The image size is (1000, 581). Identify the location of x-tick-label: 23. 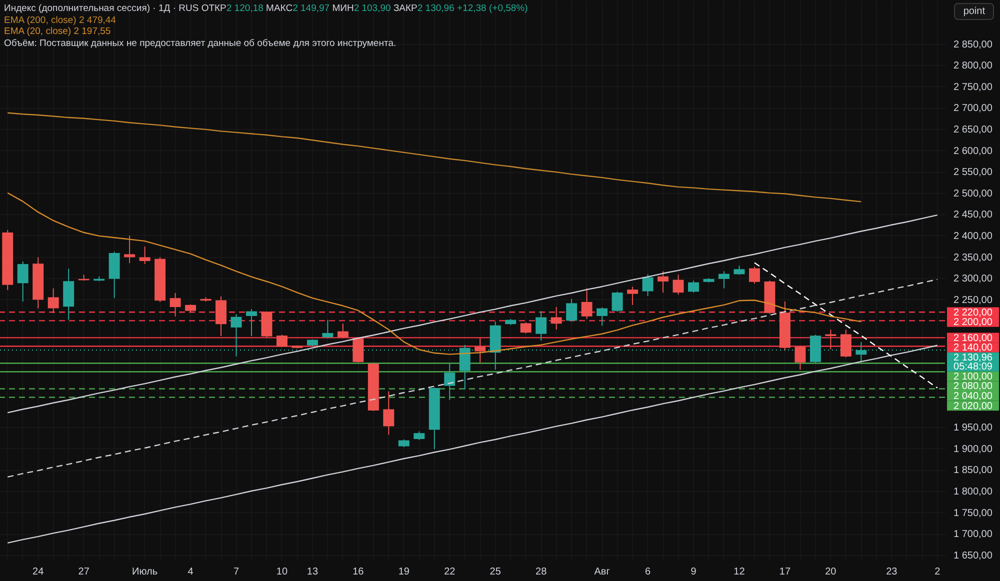
(892, 572).